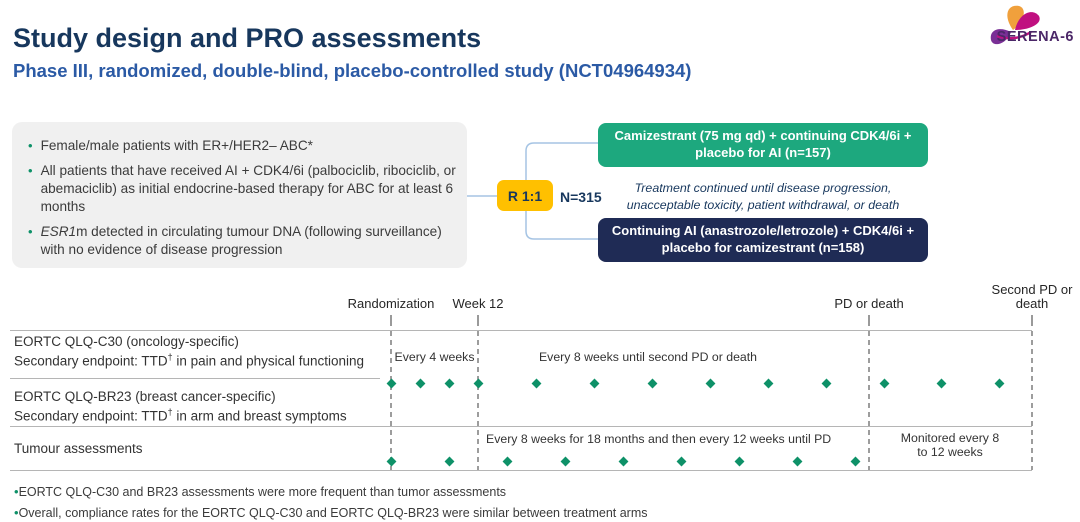  Describe the element at coordinates (247, 38) in the screenshot. I see `page-title: Study design and PRO assessments` at that location.